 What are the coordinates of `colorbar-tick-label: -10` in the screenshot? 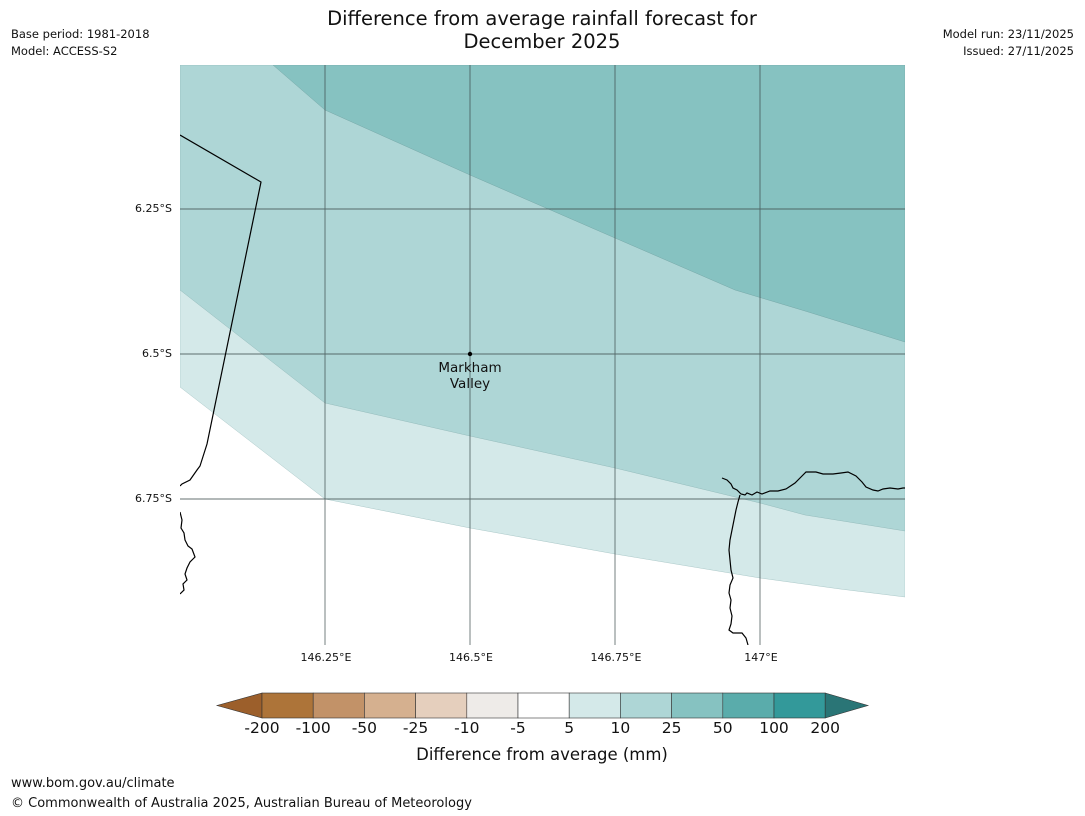 It's located at (467, 728).